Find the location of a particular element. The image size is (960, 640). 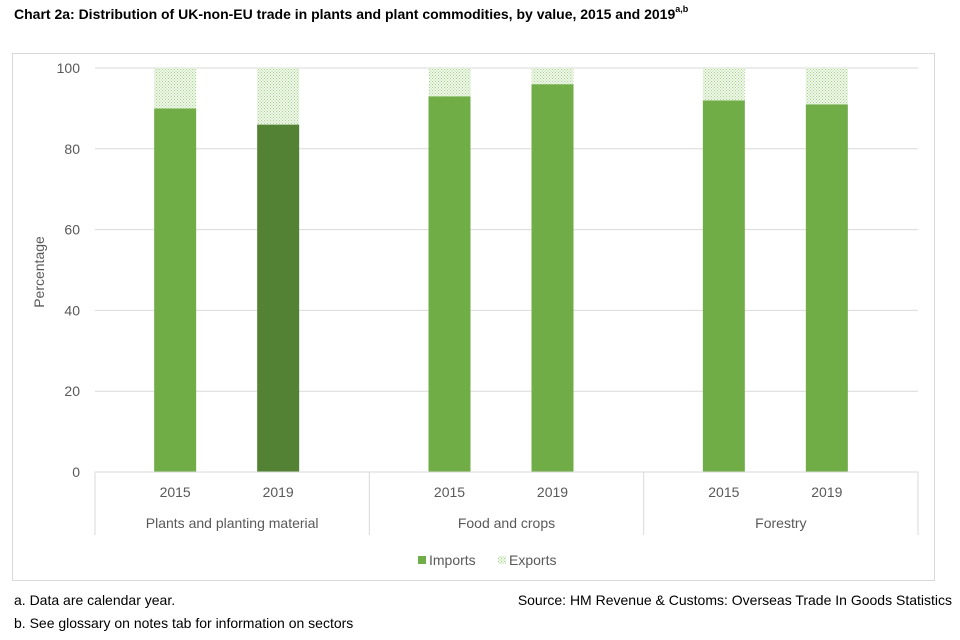

y-axis-label: Percentage is located at coordinates (39, 272).